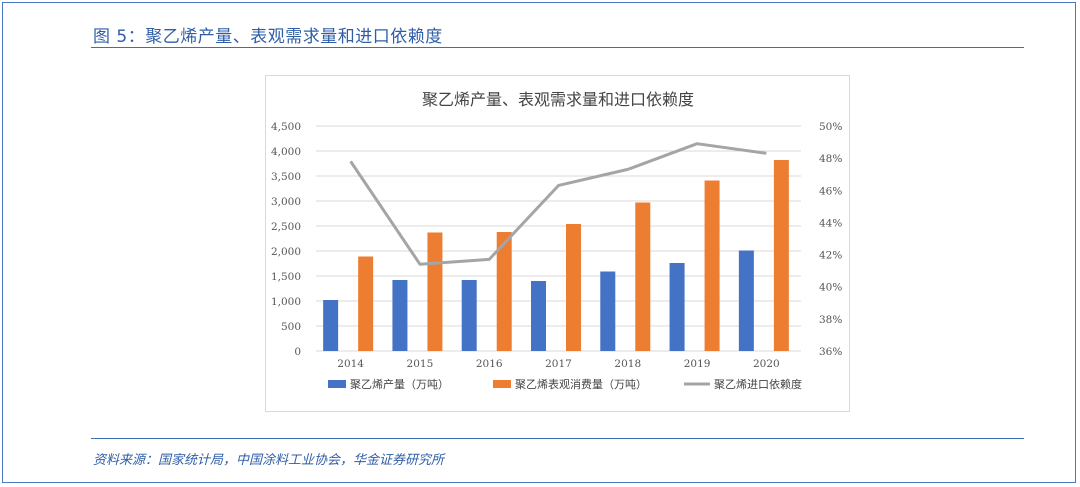 Image resolution: width=1080 pixels, height=487 pixels. Describe the element at coordinates (286, 227) in the screenshot. I see `y-left-tick-label: 2,500` at that location.